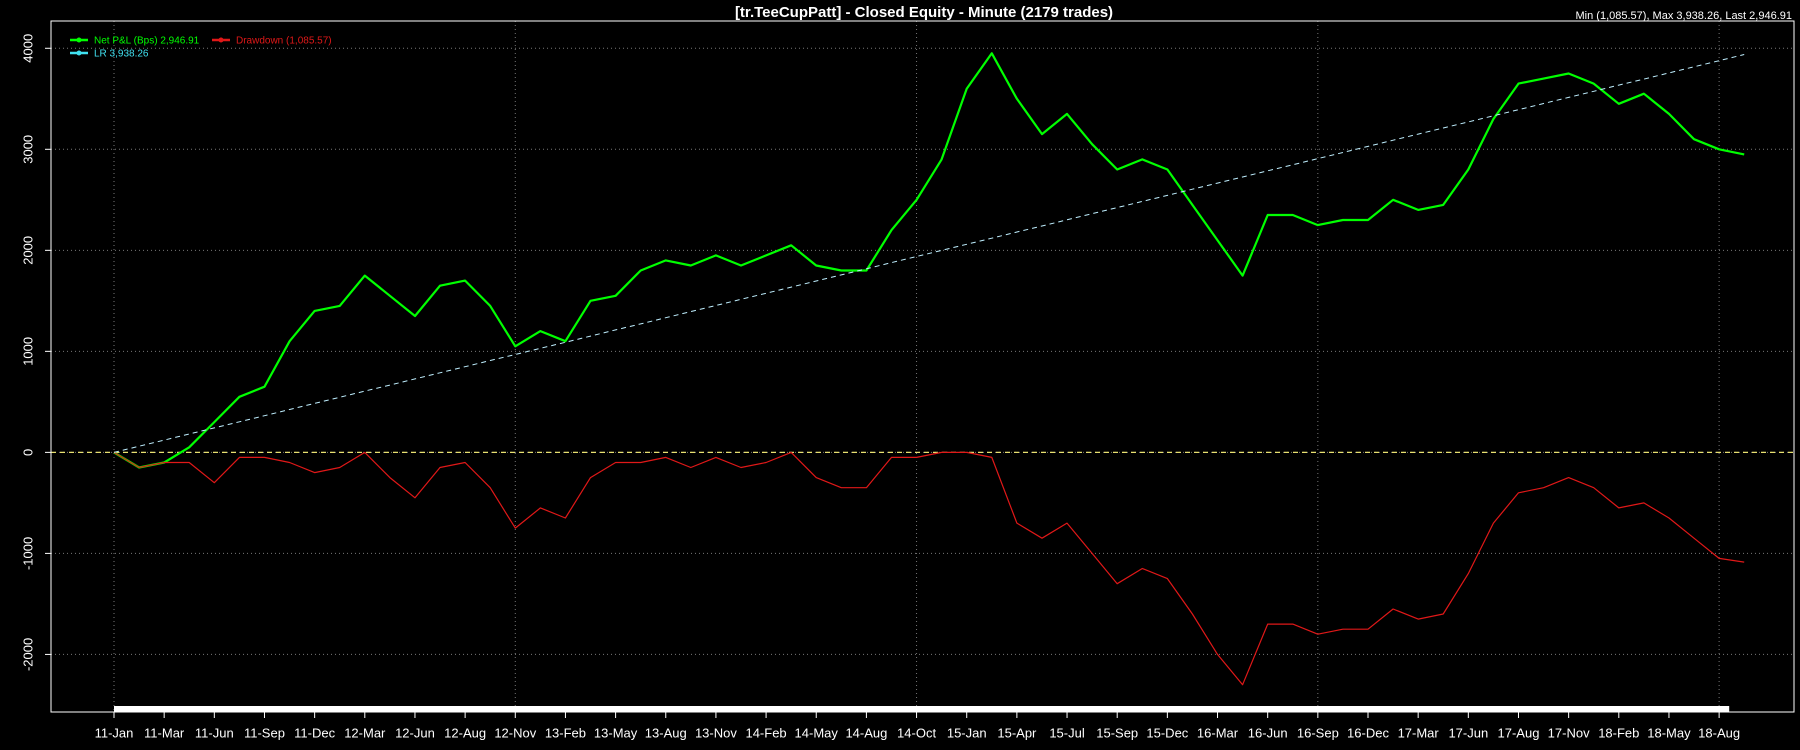  I want to click on x-tick-label: 14-May, so click(817, 732).